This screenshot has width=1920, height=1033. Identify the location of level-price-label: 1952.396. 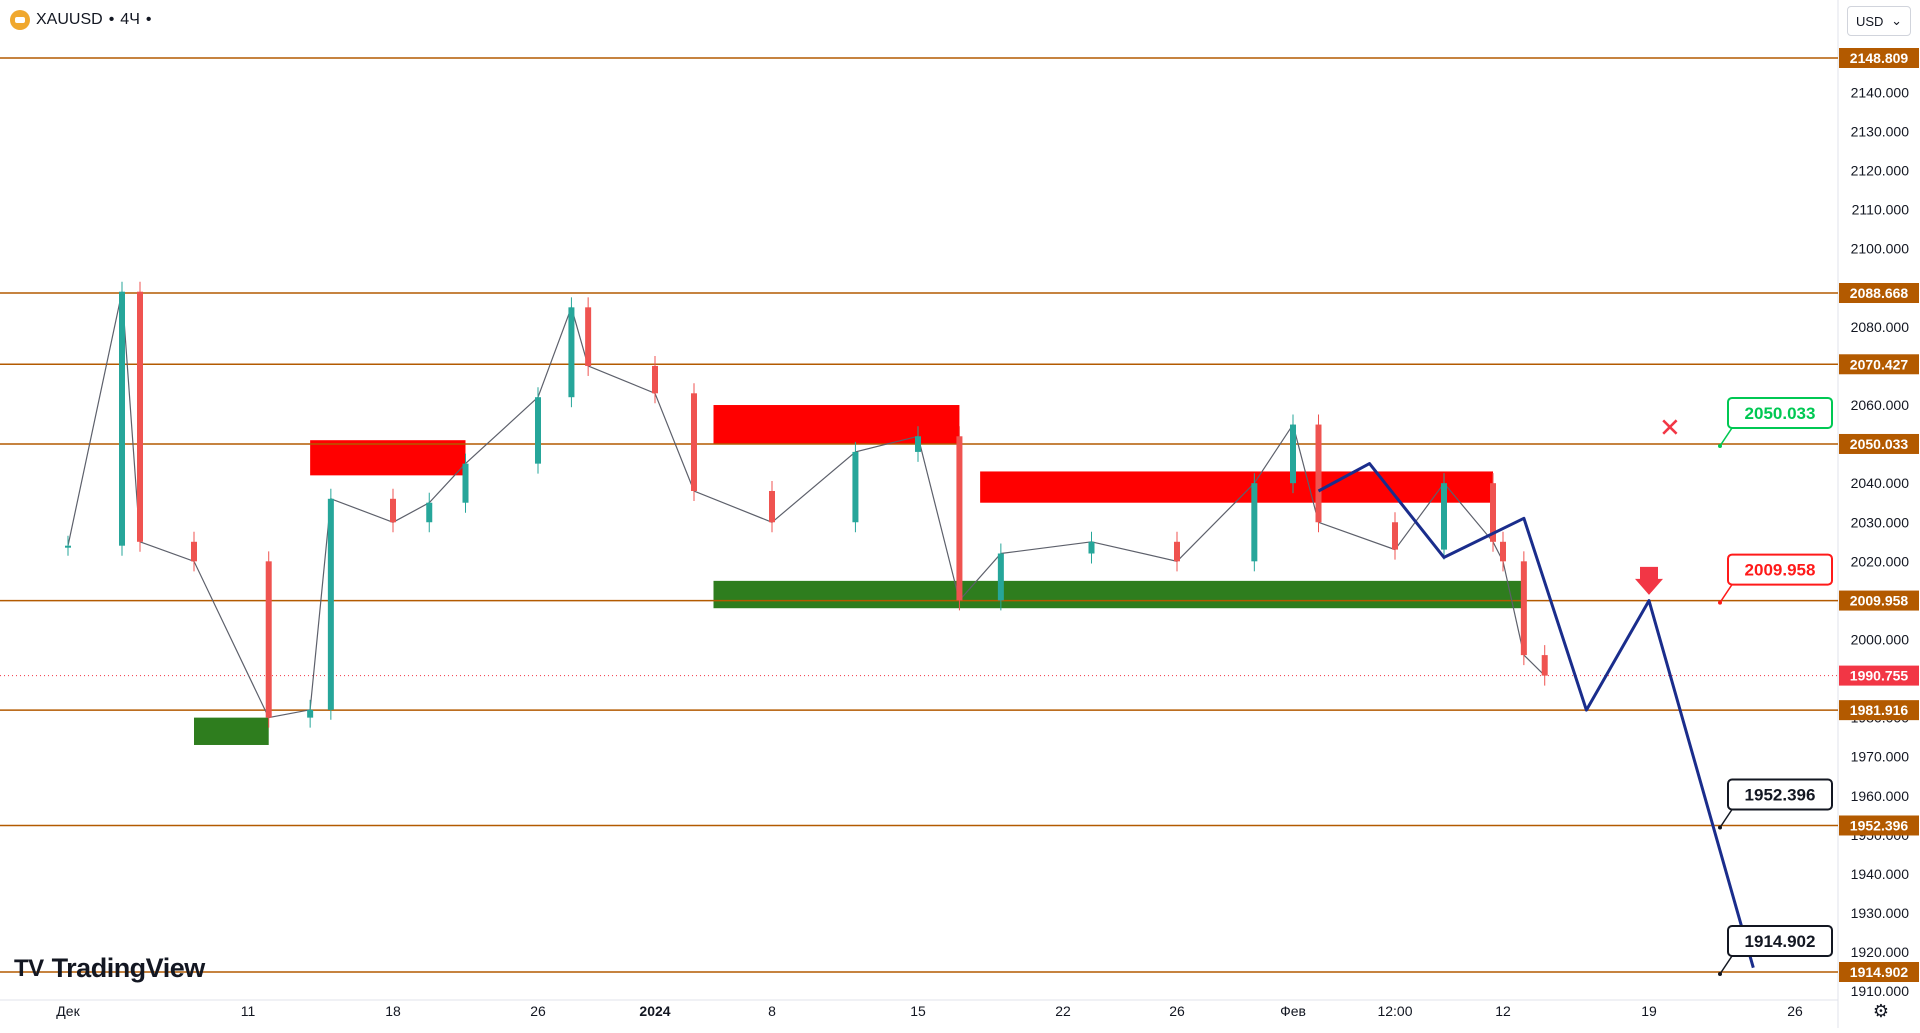
(1879, 825).